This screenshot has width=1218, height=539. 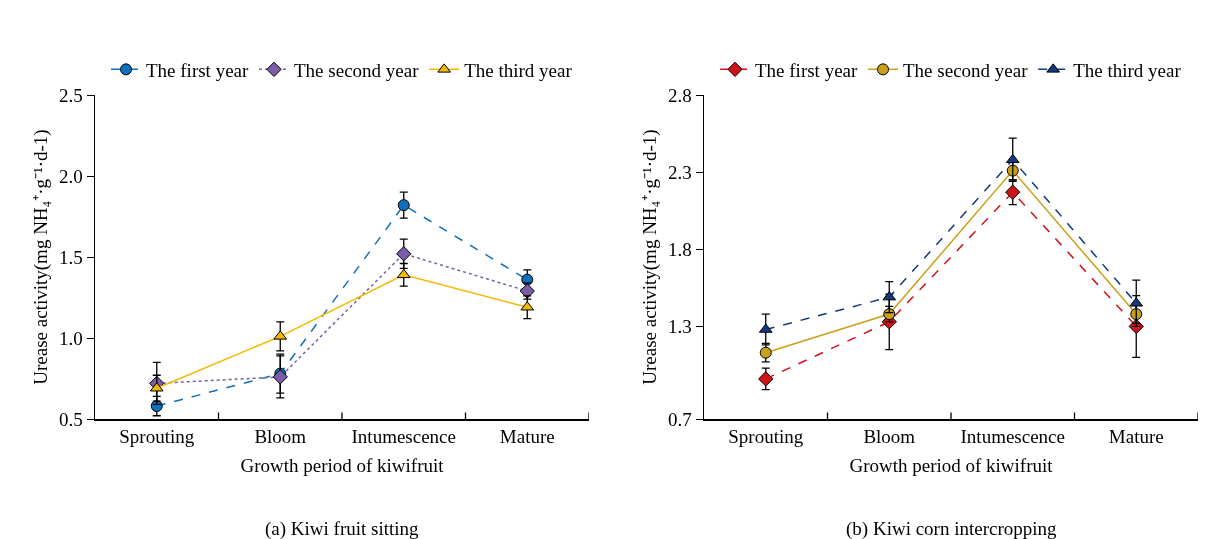 What do you see at coordinates (70, 338) in the screenshot?
I see `y-tick-label: 1.0` at bounding box center [70, 338].